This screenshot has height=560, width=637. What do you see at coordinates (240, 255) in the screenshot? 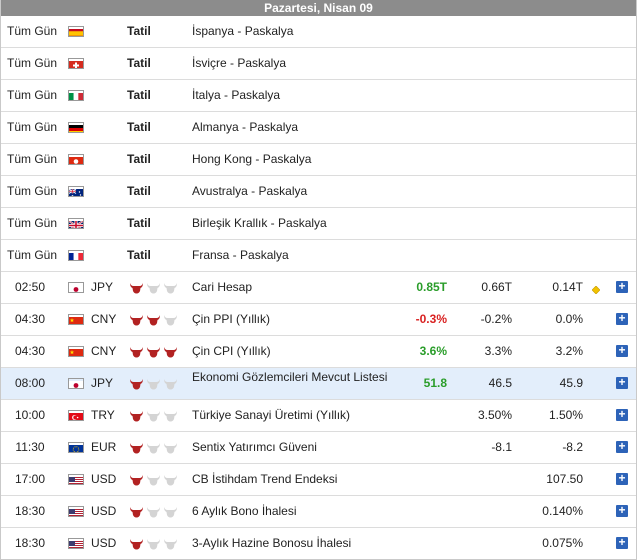
I see `event-name: Fransa - Paskalya` at bounding box center [240, 255].